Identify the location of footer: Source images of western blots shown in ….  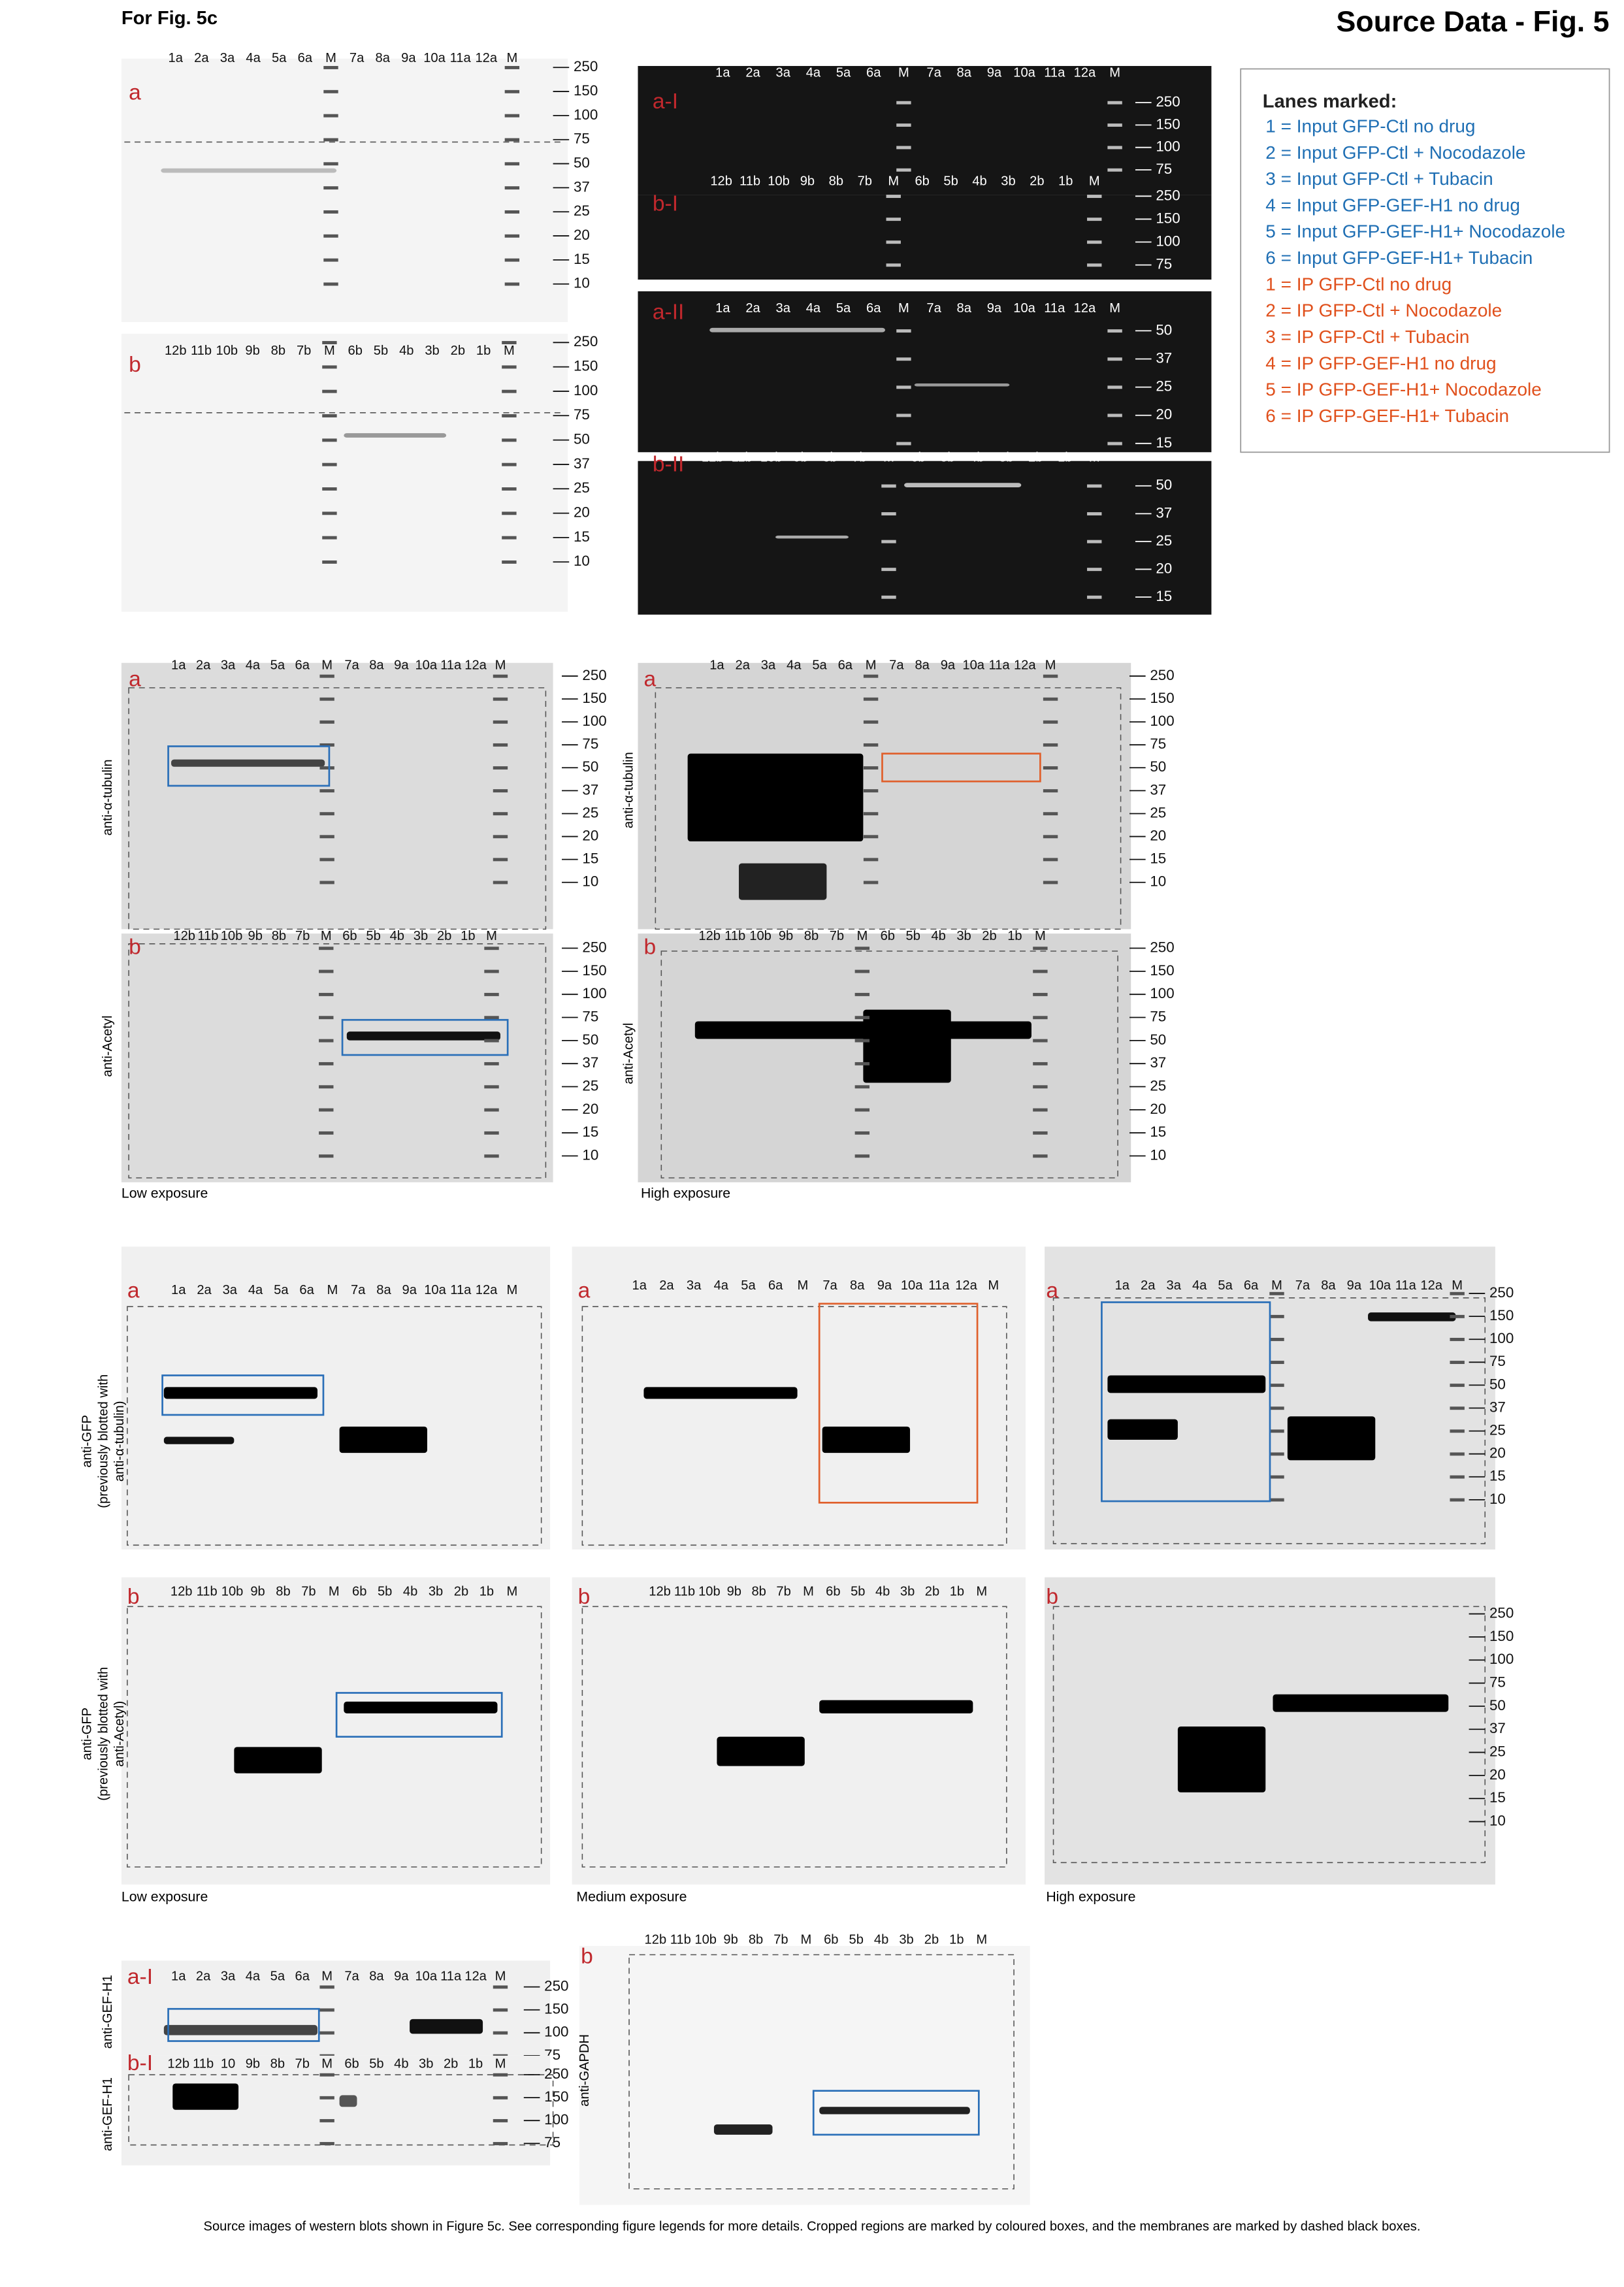
(812, 2226).